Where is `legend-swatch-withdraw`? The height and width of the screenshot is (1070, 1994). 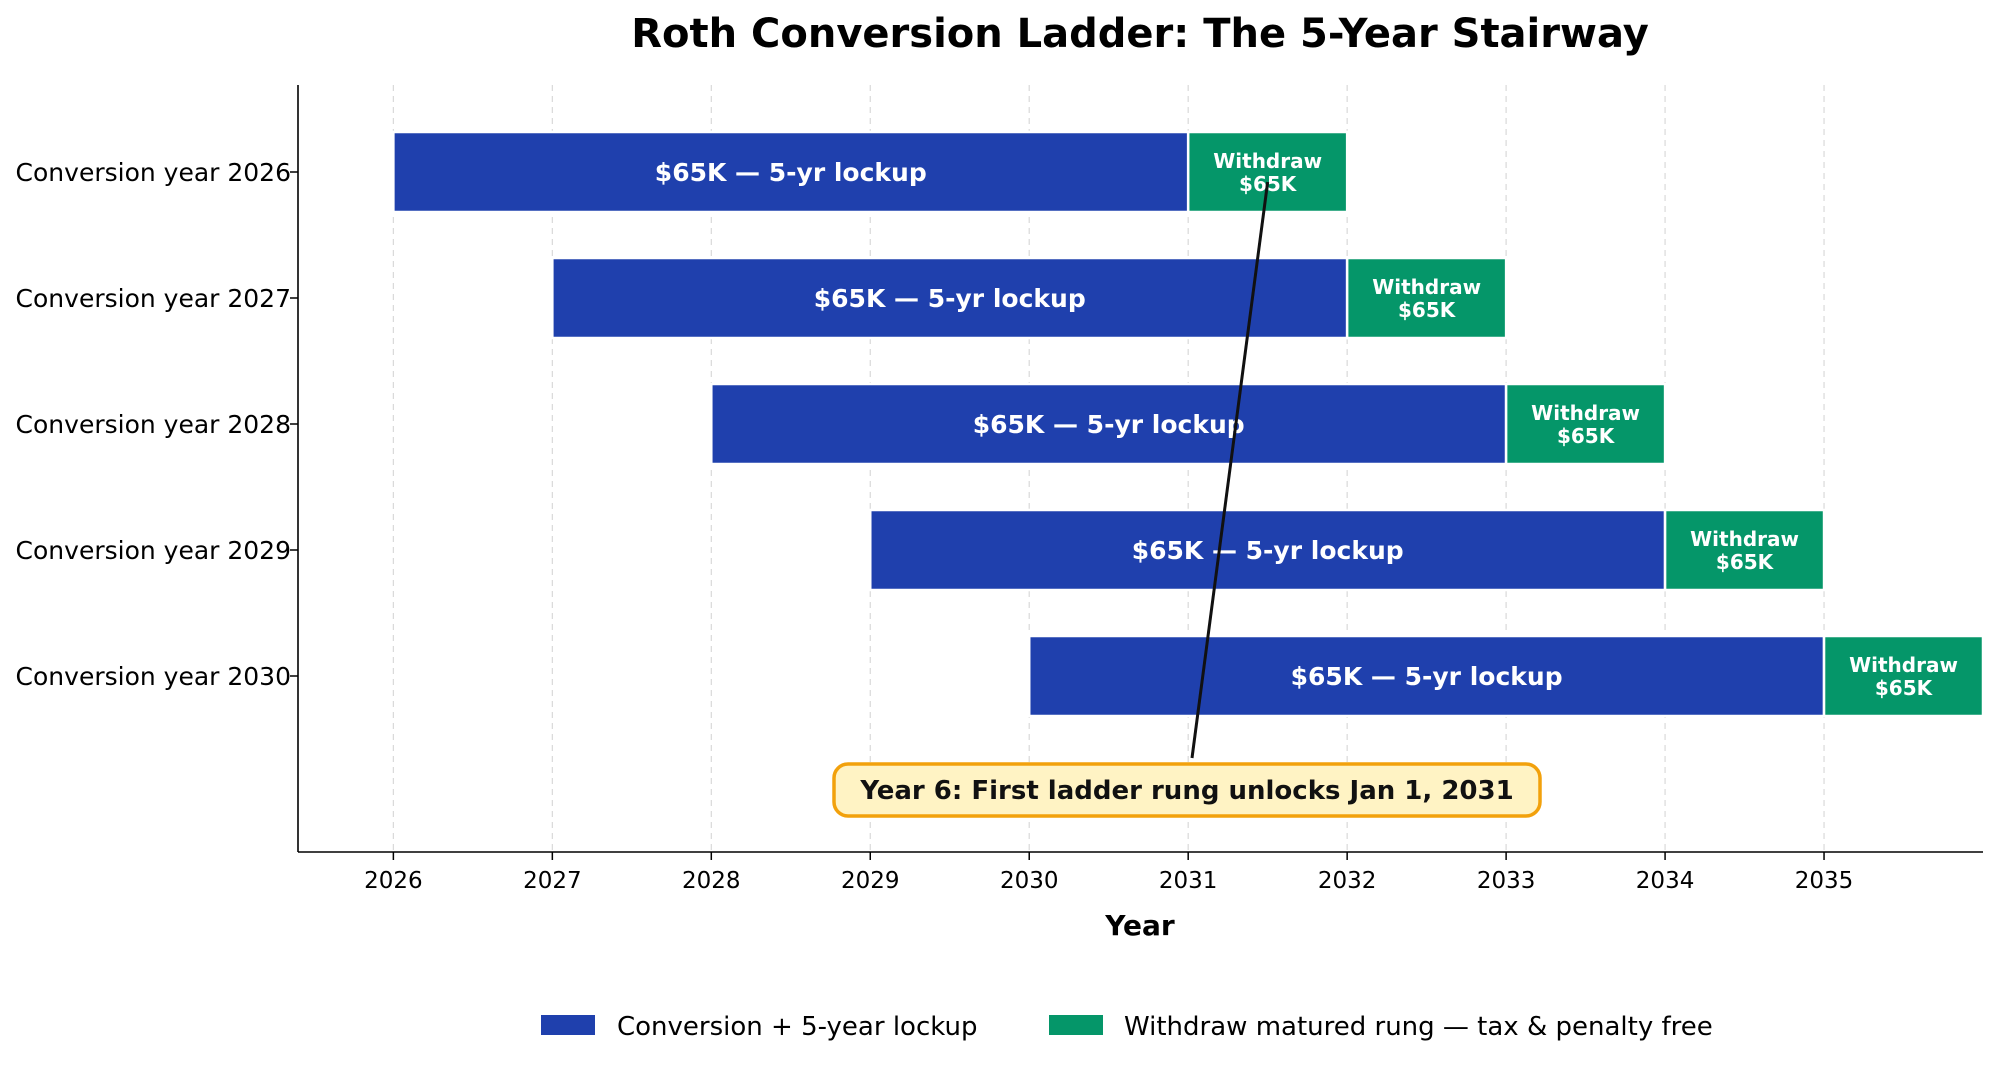 legend-swatch-withdraw is located at coordinates (1076, 1025).